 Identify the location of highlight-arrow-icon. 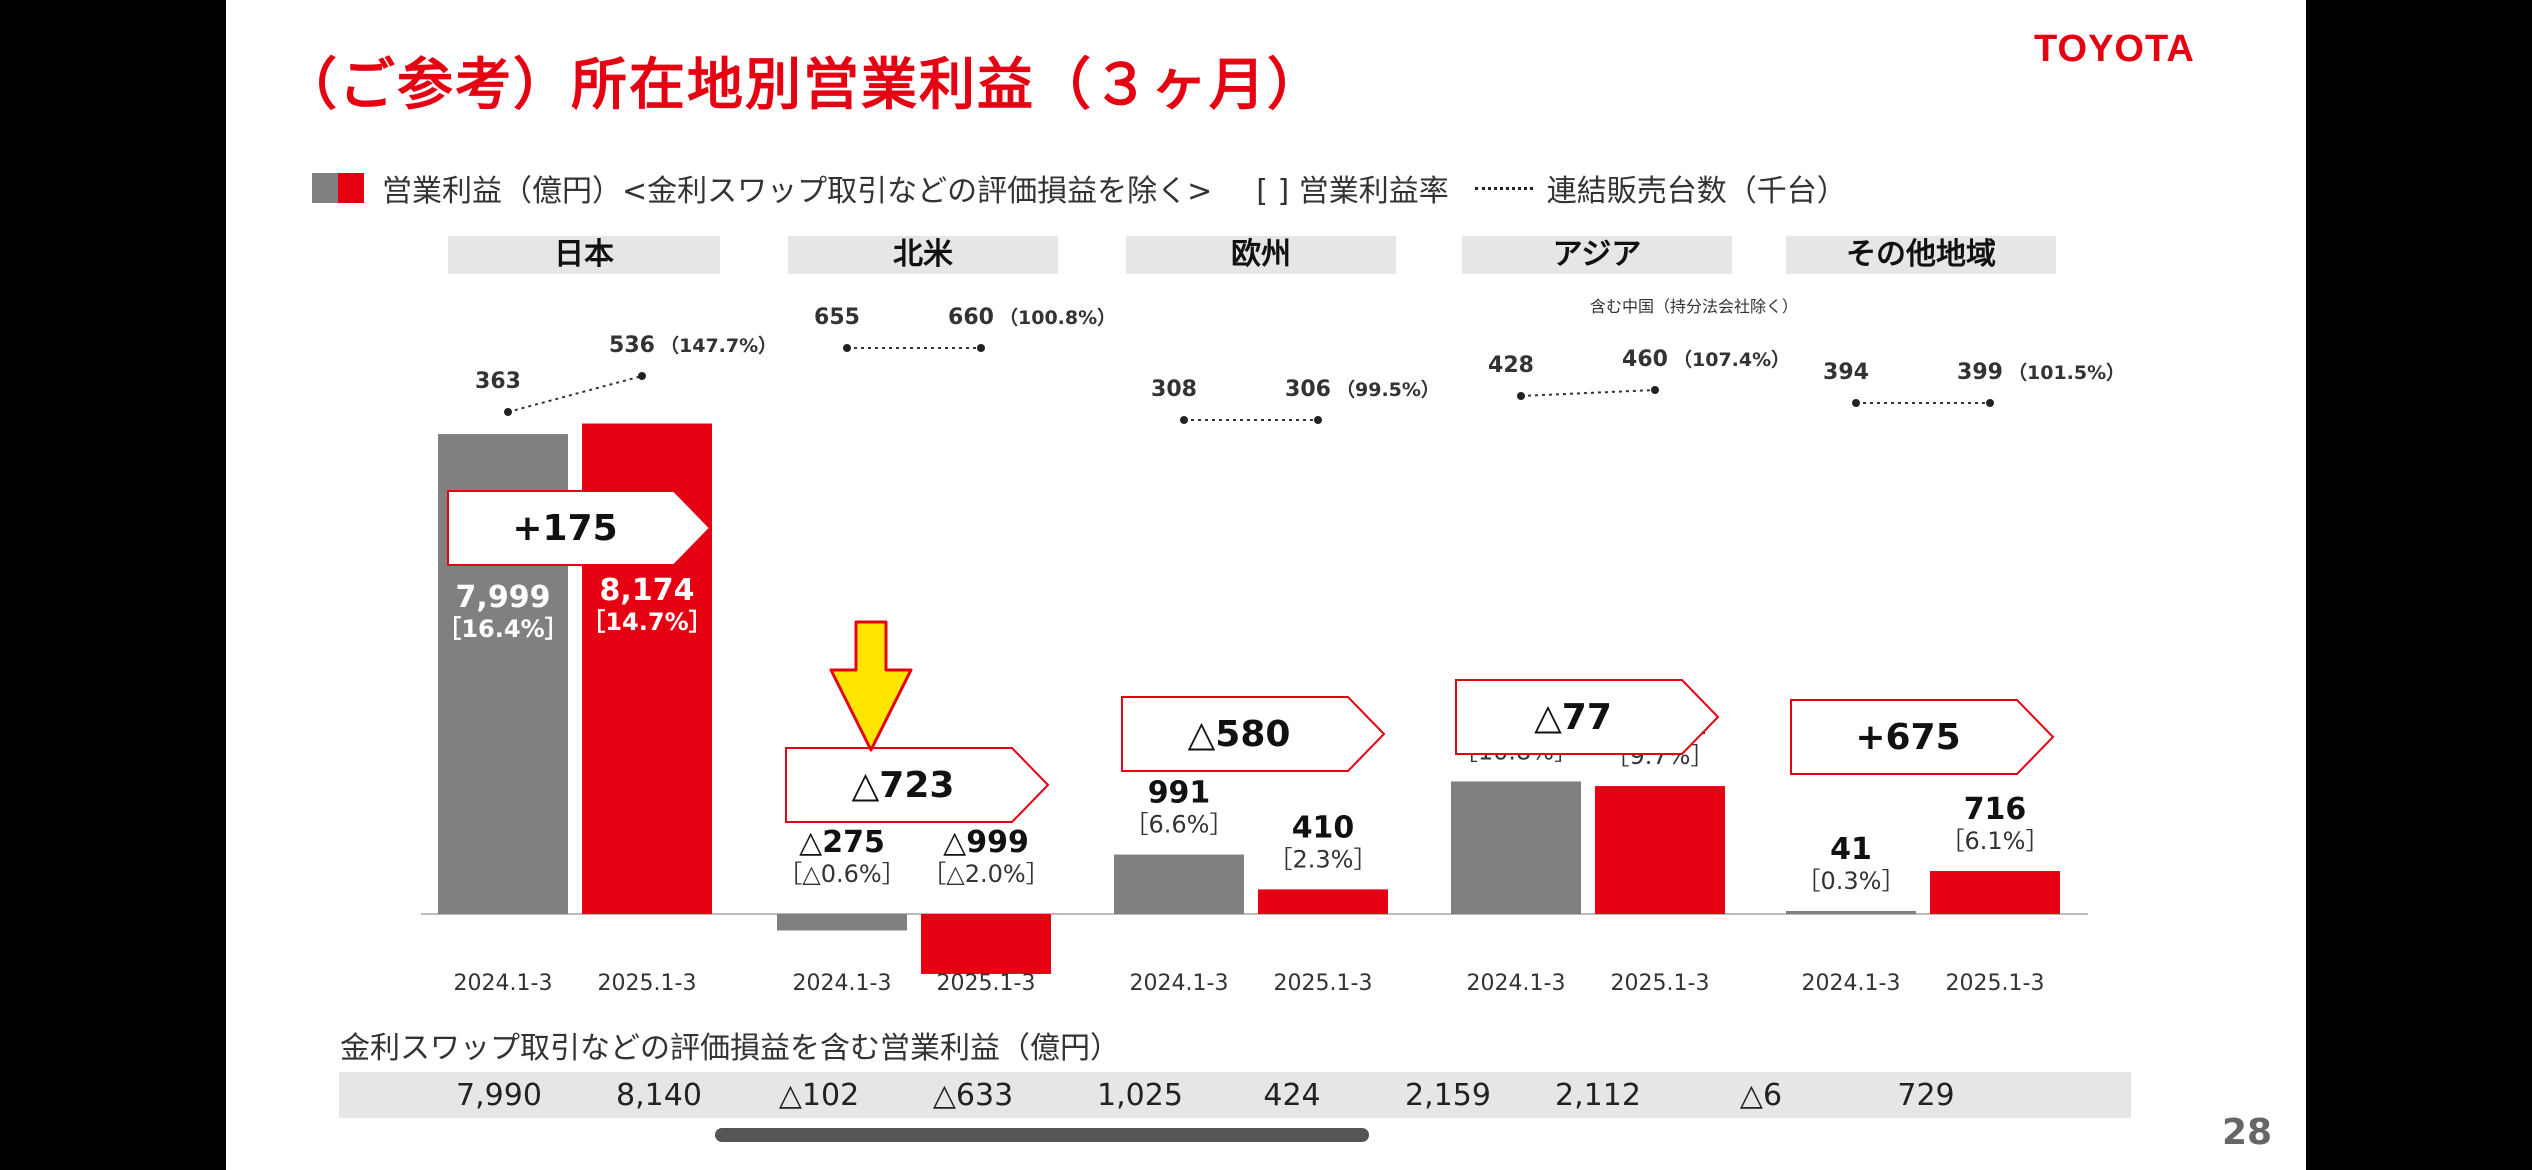
(871, 686).